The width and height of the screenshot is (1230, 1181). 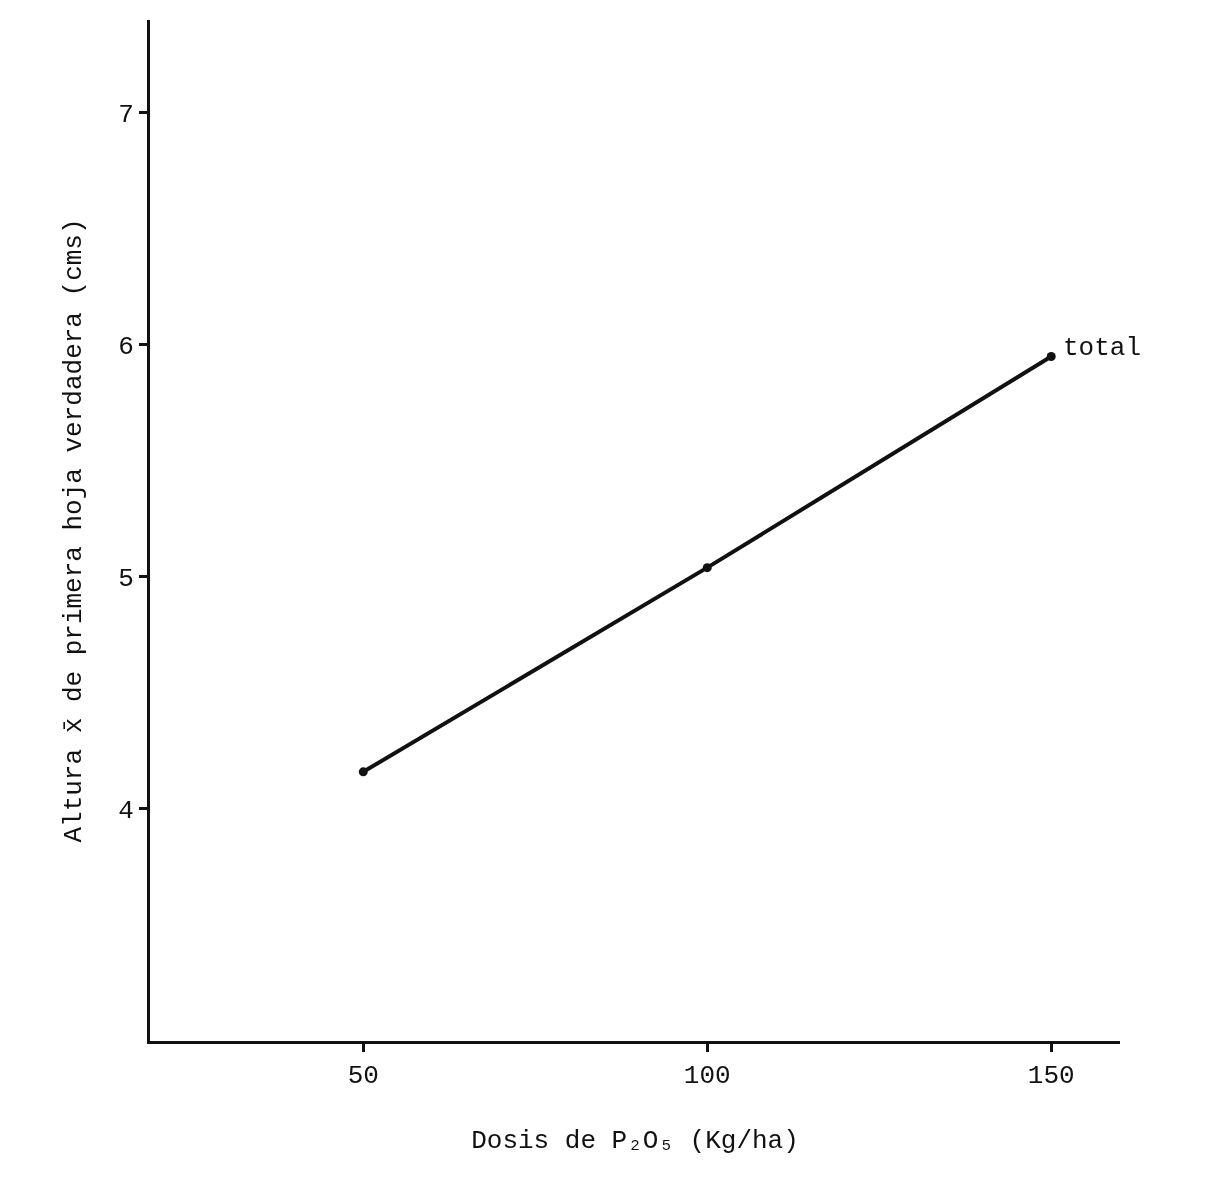 I want to click on y-tick-label: 6, so click(x=126, y=346).